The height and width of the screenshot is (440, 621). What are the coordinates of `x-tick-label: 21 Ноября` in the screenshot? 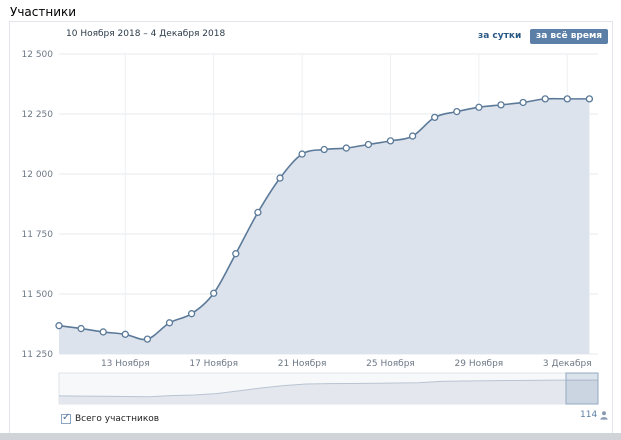 It's located at (302, 364).